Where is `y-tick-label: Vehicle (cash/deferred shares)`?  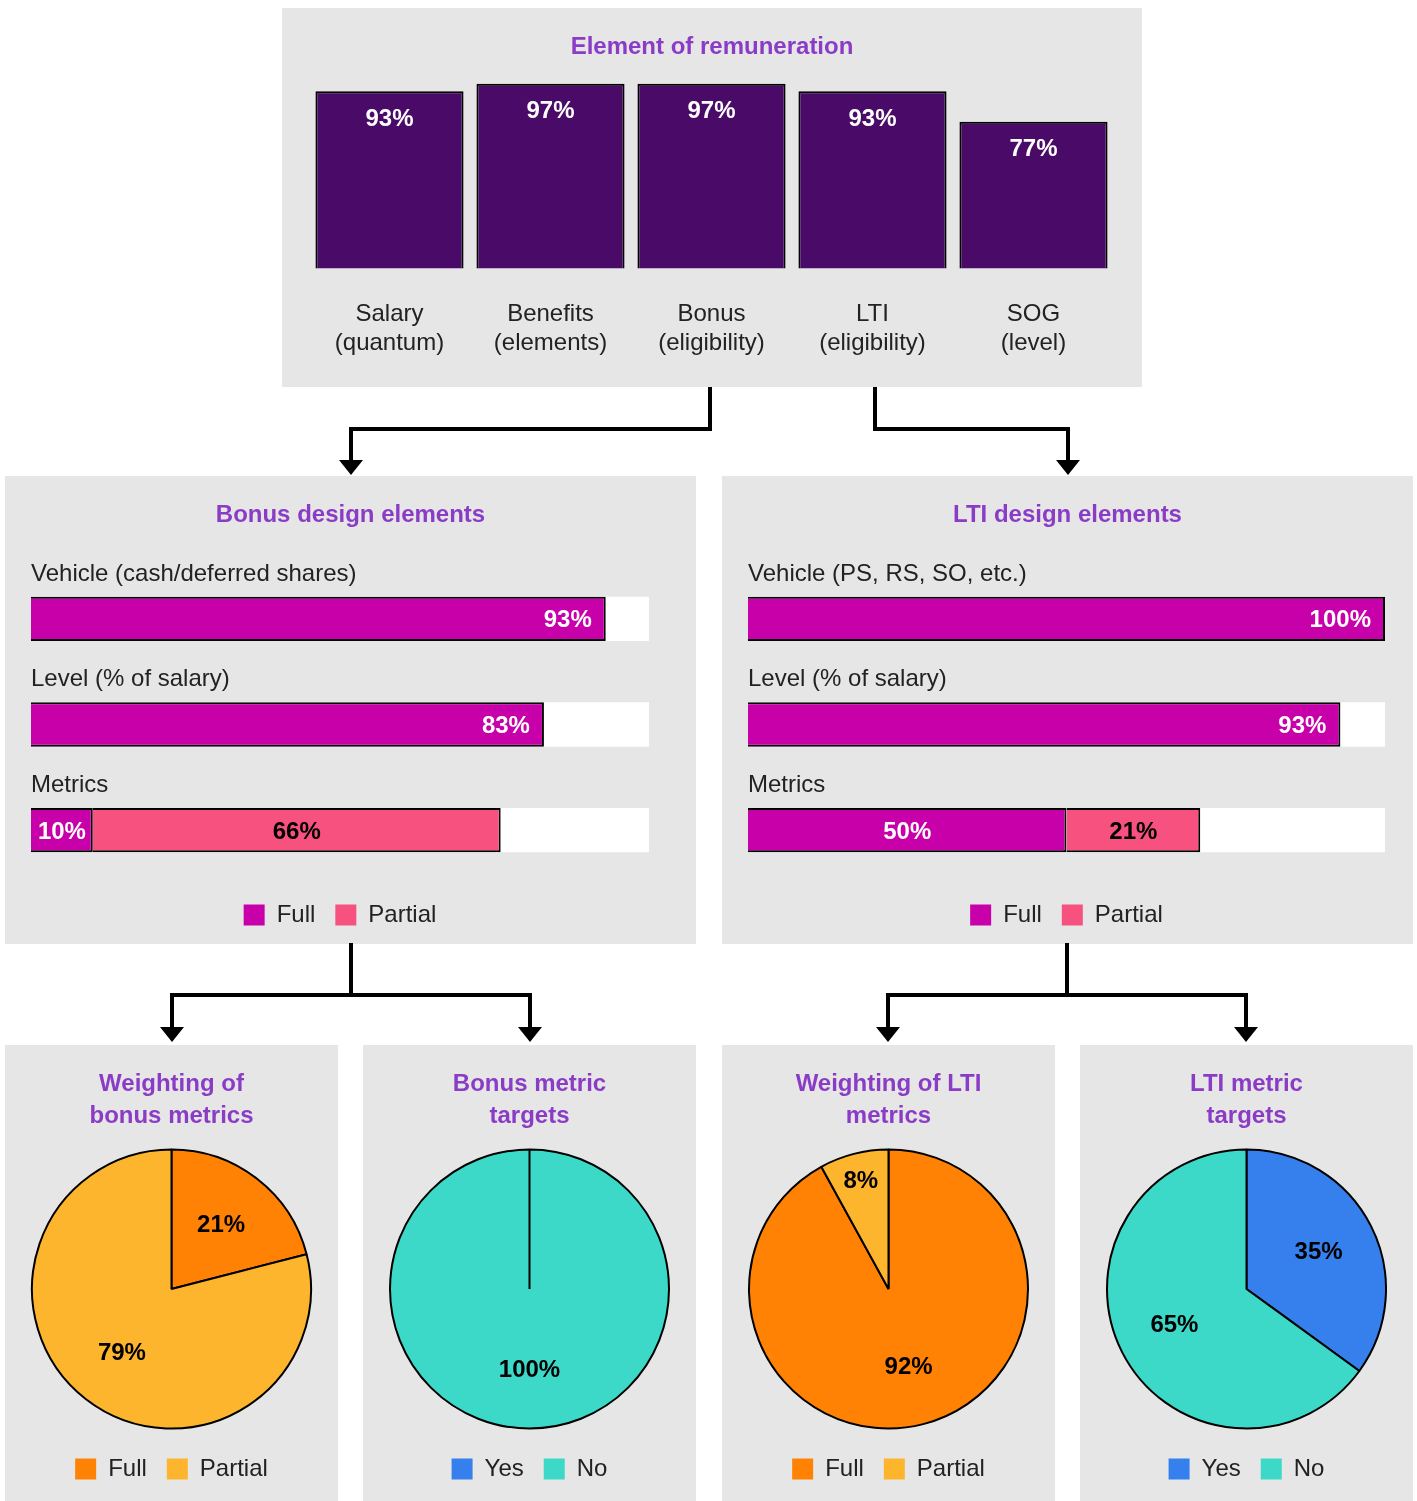
y-tick-label: Vehicle (cash/deferred shares) is located at coordinates (194, 572).